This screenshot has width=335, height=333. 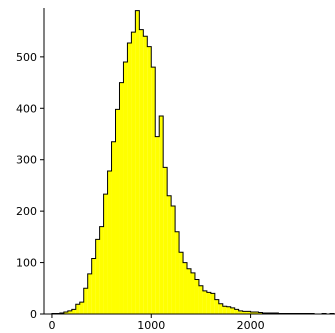 What do you see at coordinates (26, 57) in the screenshot?
I see `y-tick-label: 500` at bounding box center [26, 57].